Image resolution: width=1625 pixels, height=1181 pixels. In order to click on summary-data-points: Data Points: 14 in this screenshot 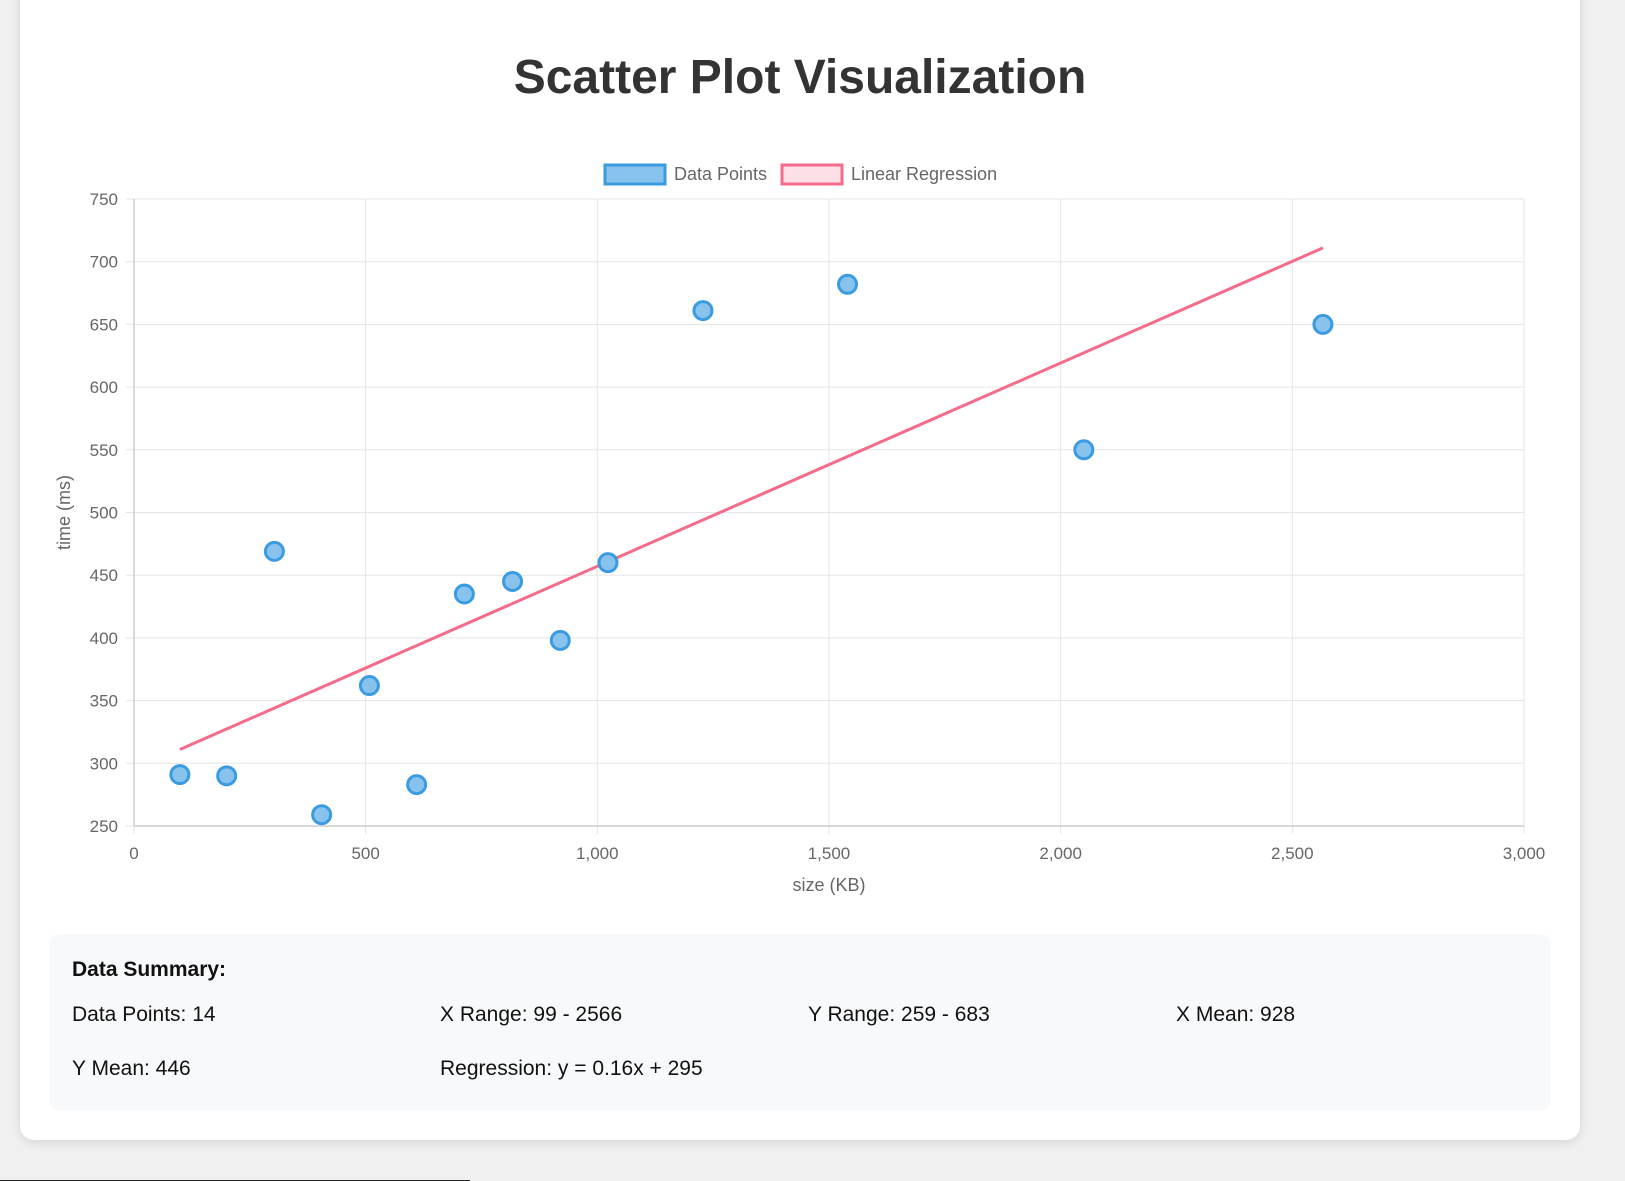, I will do `click(144, 1014)`.